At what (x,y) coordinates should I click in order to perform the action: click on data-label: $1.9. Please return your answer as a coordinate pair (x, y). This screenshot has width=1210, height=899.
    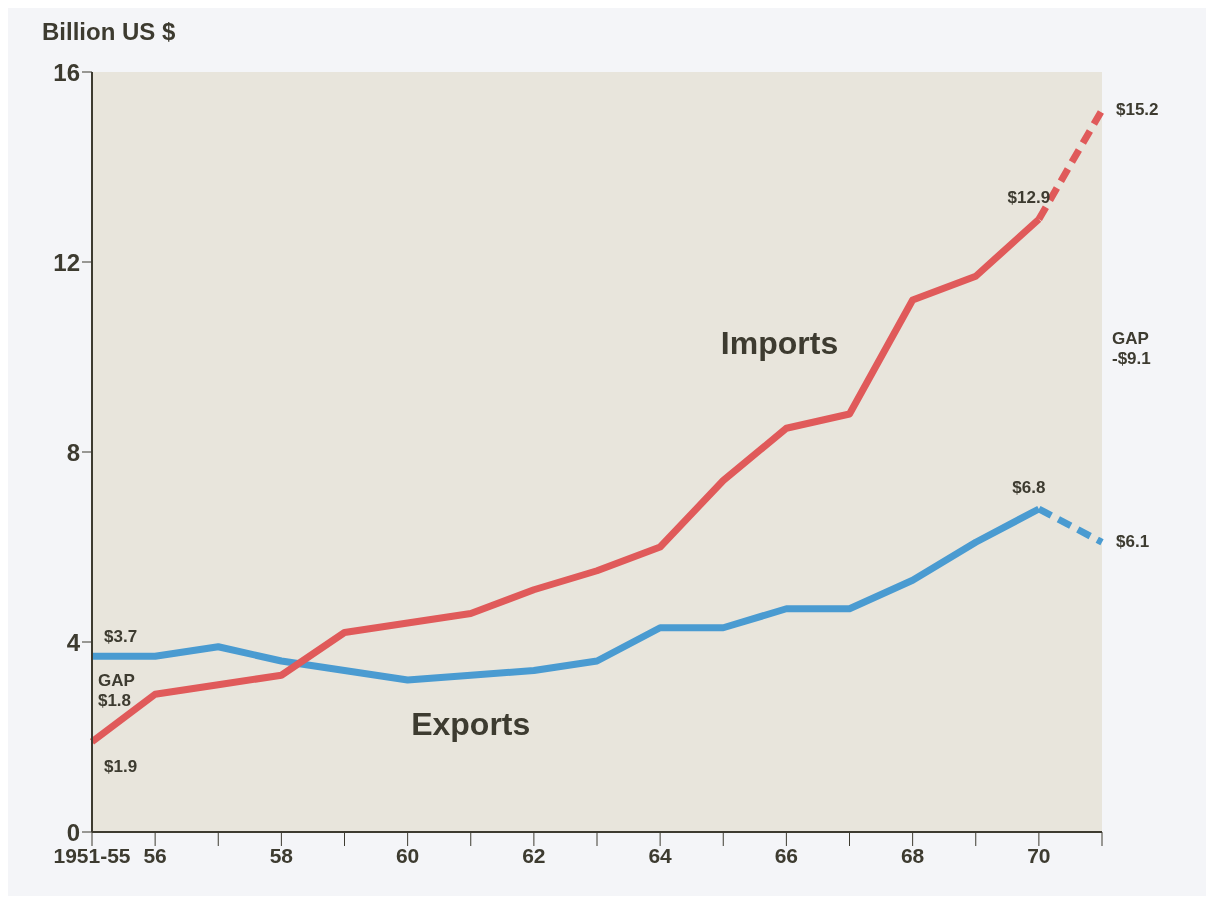
    Looking at the image, I should click on (121, 766).